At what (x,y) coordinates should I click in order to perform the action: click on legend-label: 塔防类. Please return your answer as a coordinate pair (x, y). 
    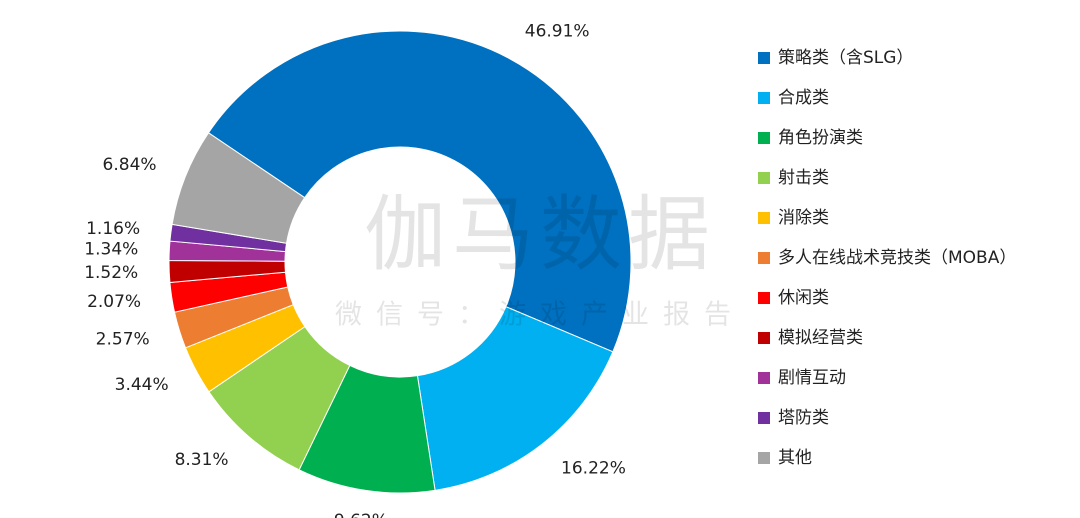
    Looking at the image, I should click on (803, 418).